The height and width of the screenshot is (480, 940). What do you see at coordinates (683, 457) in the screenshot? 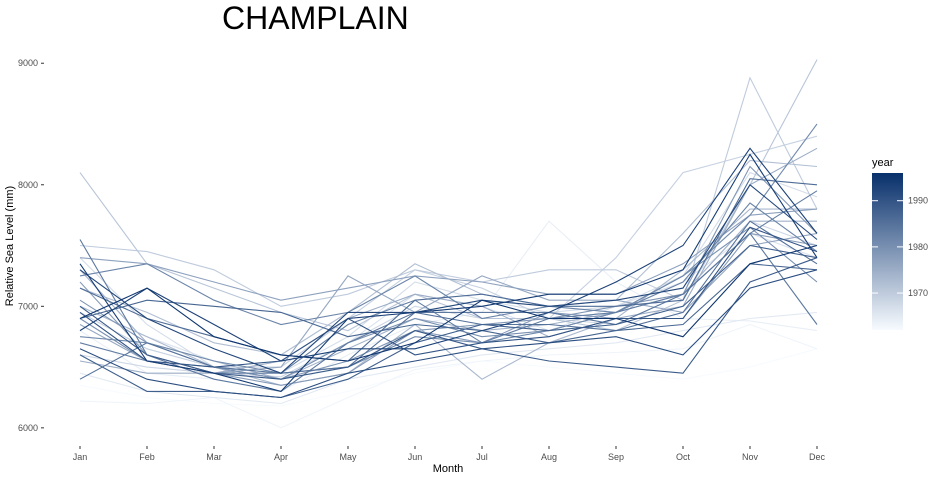
I see `x-tick-label: Oct` at bounding box center [683, 457].